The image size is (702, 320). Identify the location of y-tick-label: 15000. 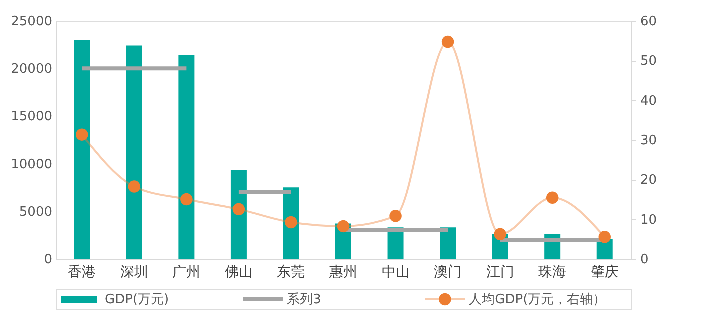
(31, 117).